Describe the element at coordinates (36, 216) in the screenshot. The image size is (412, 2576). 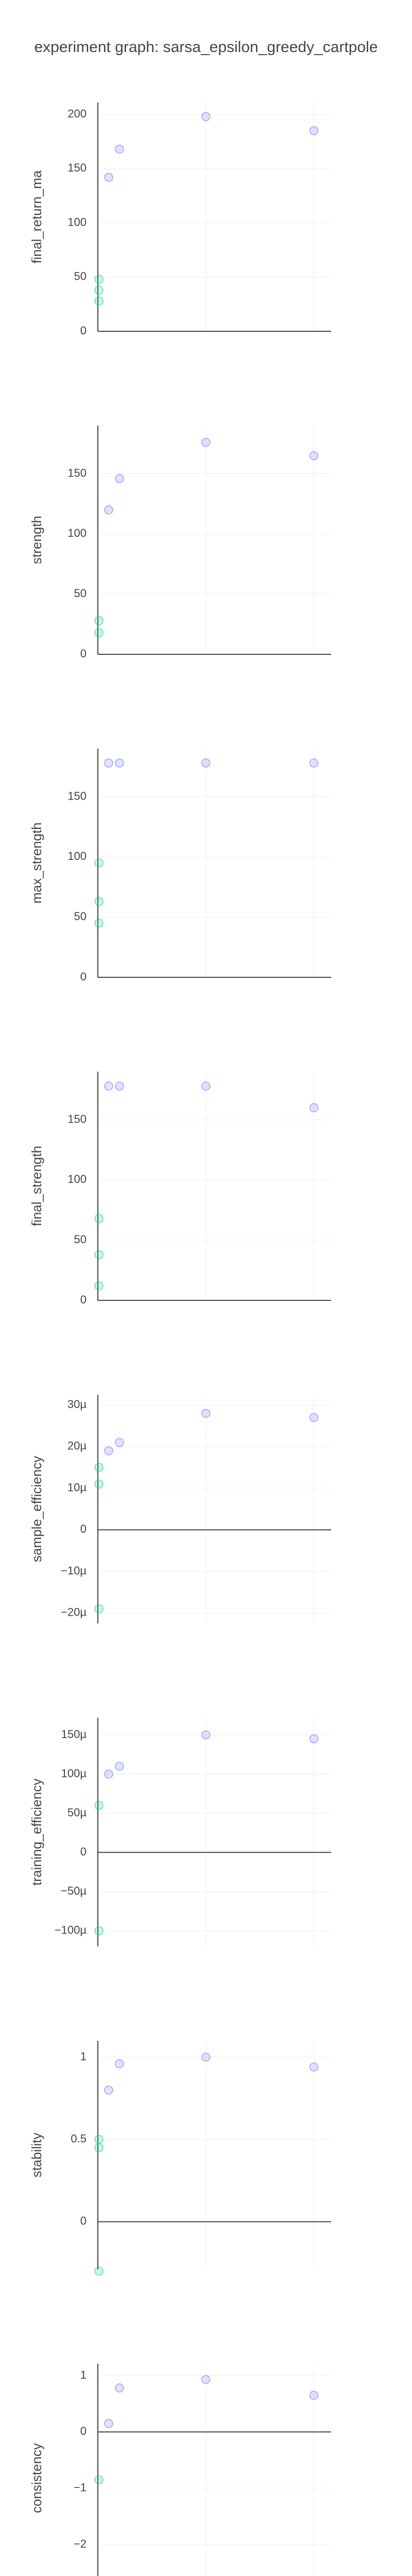
I see `y-axis-label: final_return_ma` at that location.